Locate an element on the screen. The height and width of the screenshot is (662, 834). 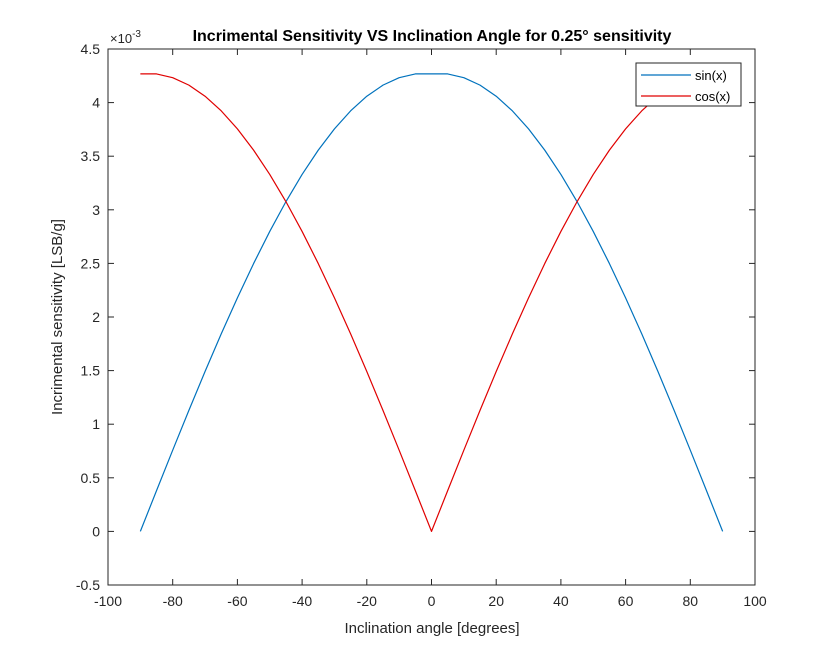
x-tick-label: -40 is located at coordinates (302, 601).